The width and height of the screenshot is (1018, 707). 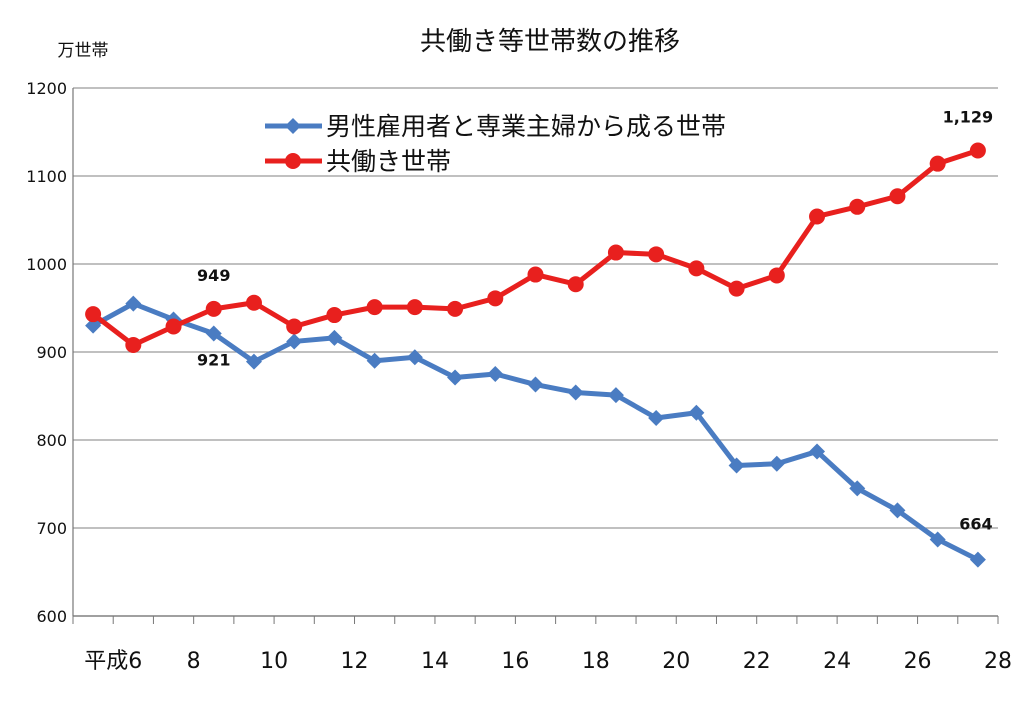 I want to click on y-axis: 600 700 800 900 1000 1100 1200, so click(x=46, y=352).